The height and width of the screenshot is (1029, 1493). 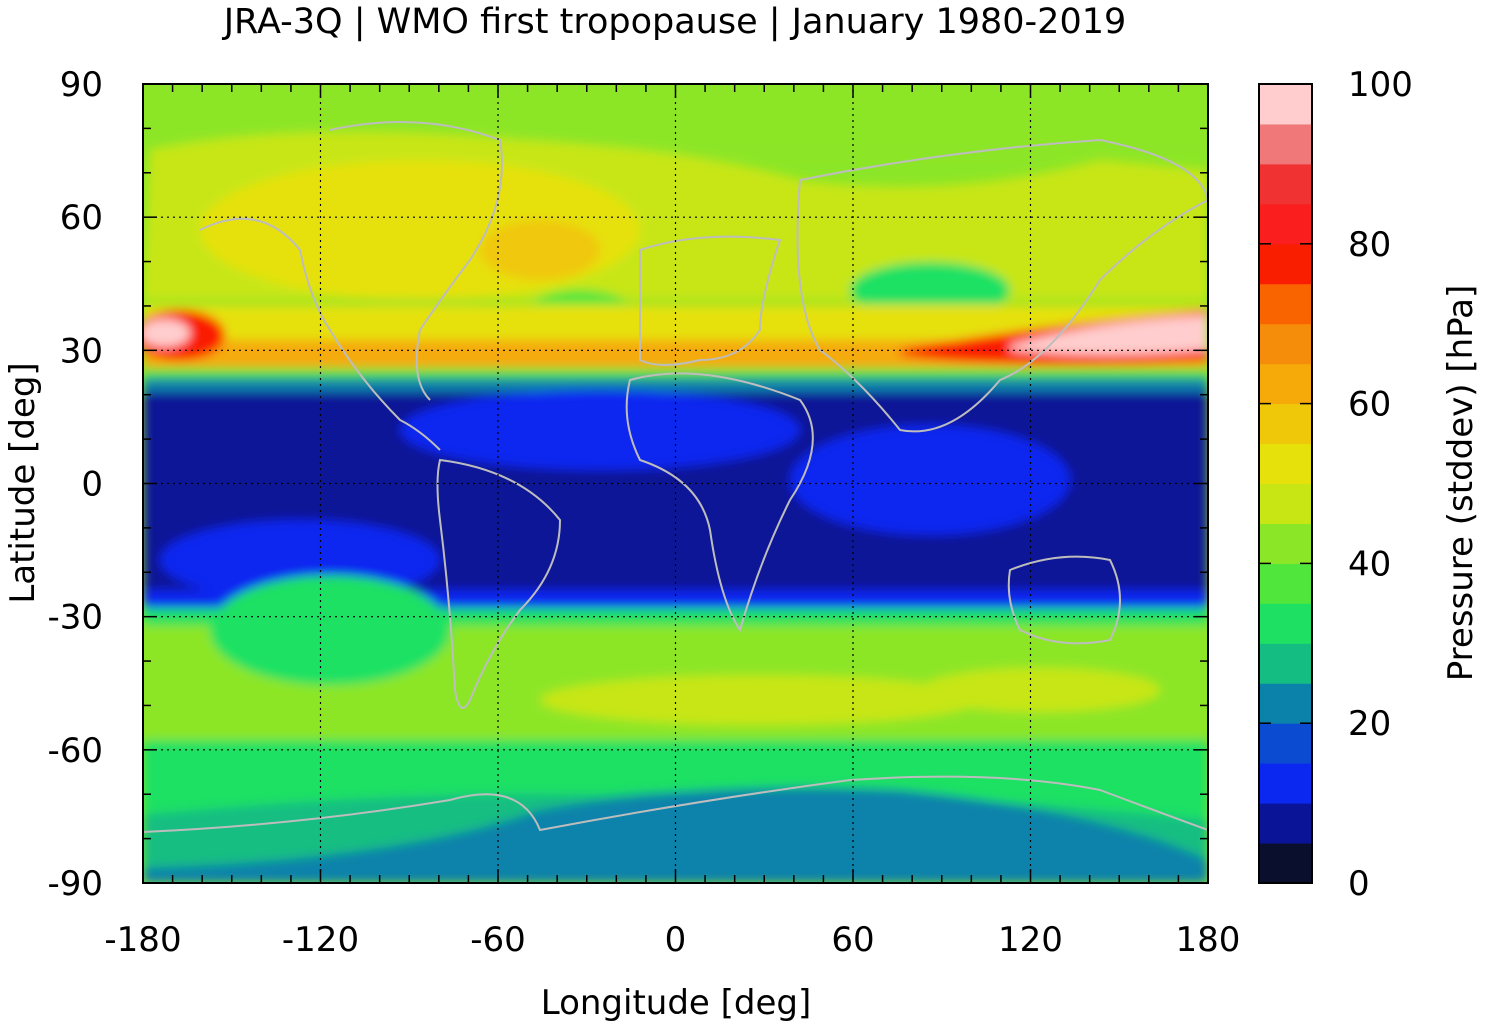 What do you see at coordinates (320, 940) in the screenshot?
I see `x-tick-label: -120` at bounding box center [320, 940].